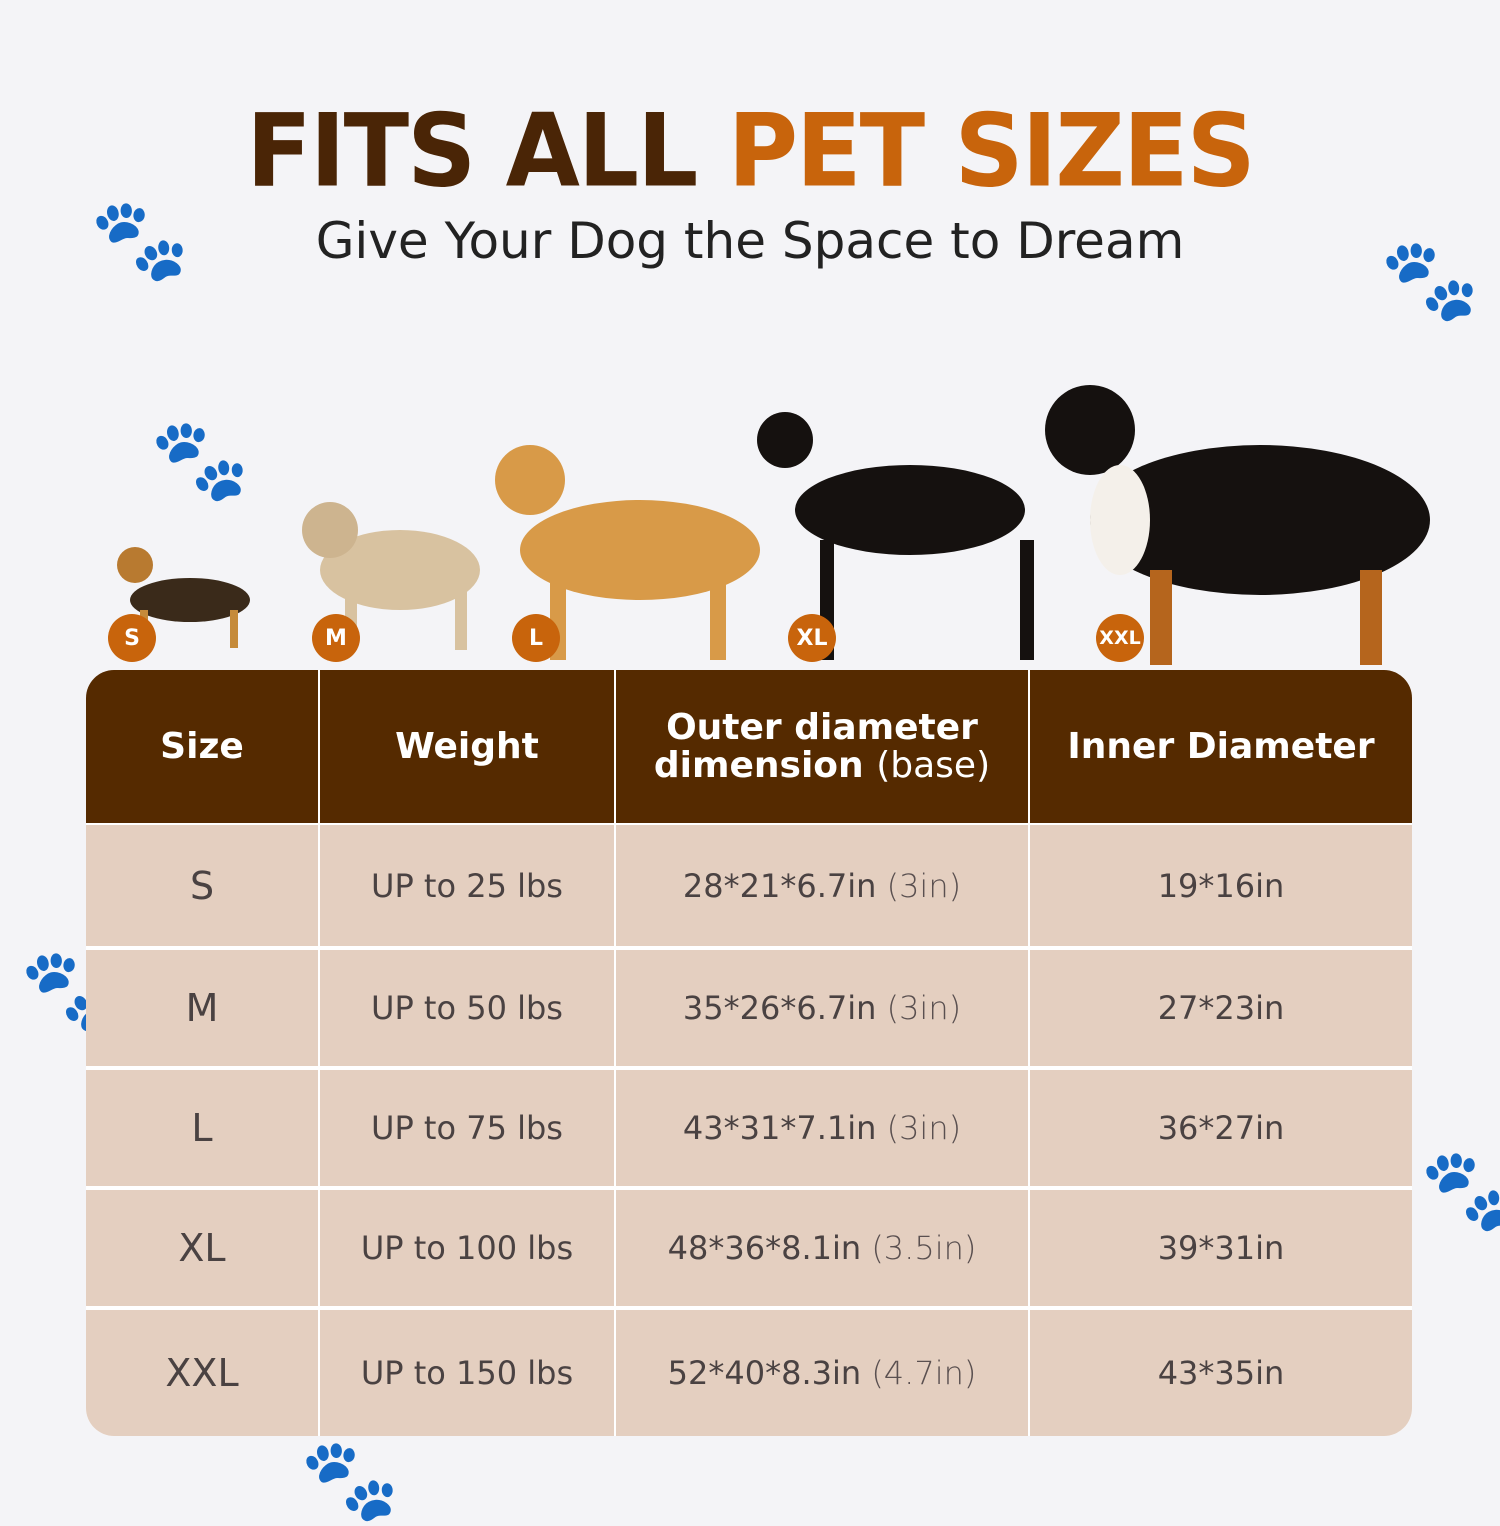 This screenshot has height=1526, width=1500. What do you see at coordinates (779, 885) in the screenshot?
I see `outer-value: 28*21*6.7in` at bounding box center [779, 885].